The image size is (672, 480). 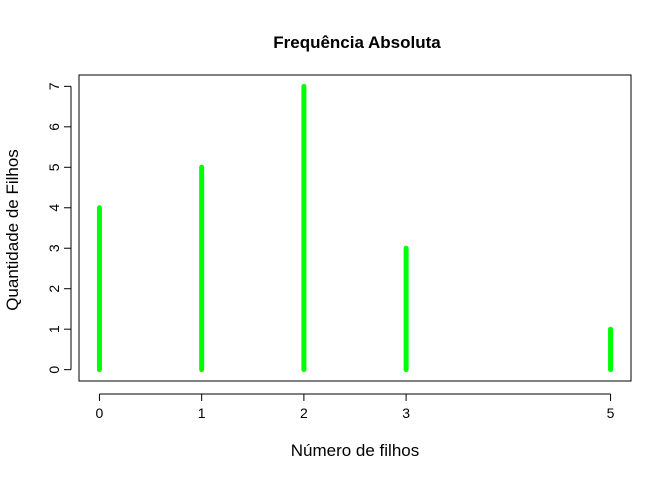 What do you see at coordinates (202, 413) in the screenshot?
I see `x-tick-label-1: 1` at bounding box center [202, 413].